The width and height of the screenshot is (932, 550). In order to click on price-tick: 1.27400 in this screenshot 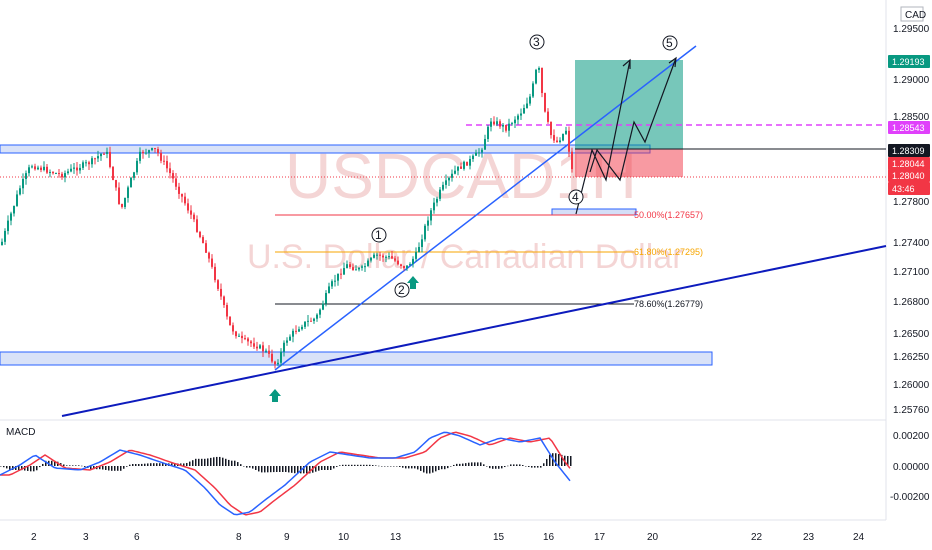, I will do `click(911, 243)`.